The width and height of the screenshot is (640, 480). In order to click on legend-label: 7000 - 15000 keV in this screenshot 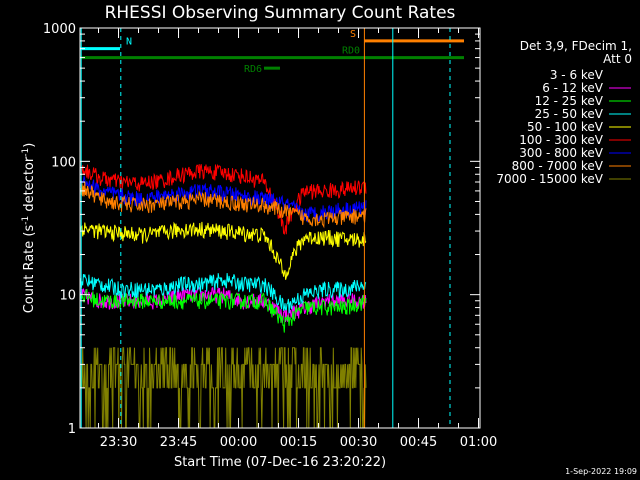, I will do `click(549, 179)`.